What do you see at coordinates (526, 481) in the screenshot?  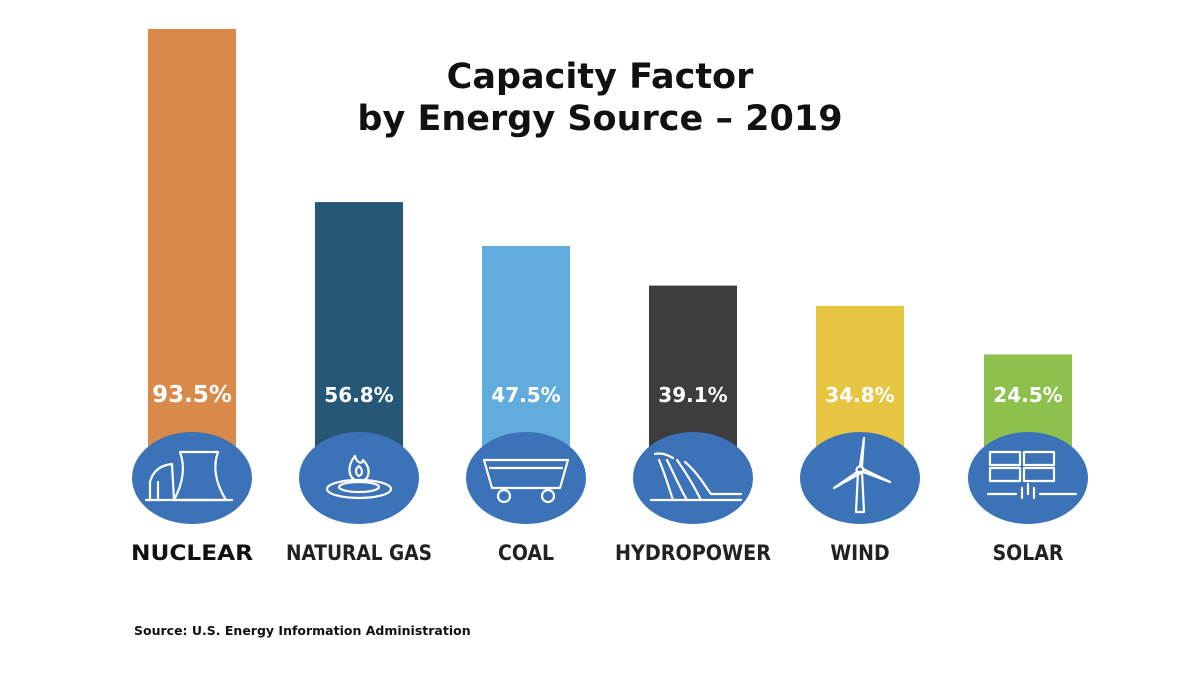 I see `coal-cart-icon` at bounding box center [526, 481].